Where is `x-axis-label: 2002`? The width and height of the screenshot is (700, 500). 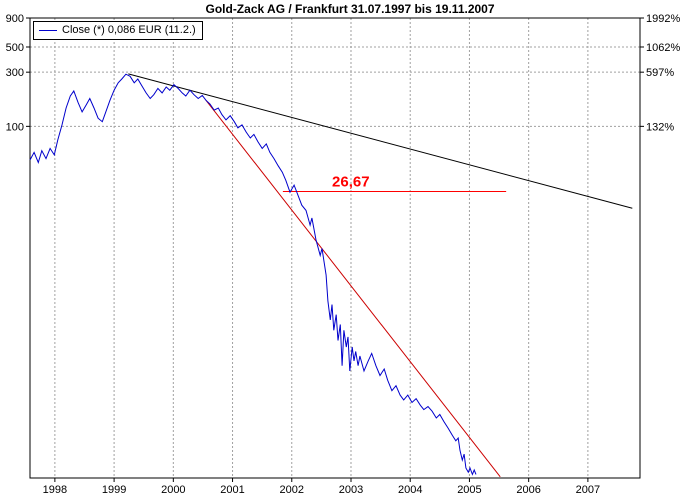
x-axis-label: 2002 is located at coordinates (292, 490).